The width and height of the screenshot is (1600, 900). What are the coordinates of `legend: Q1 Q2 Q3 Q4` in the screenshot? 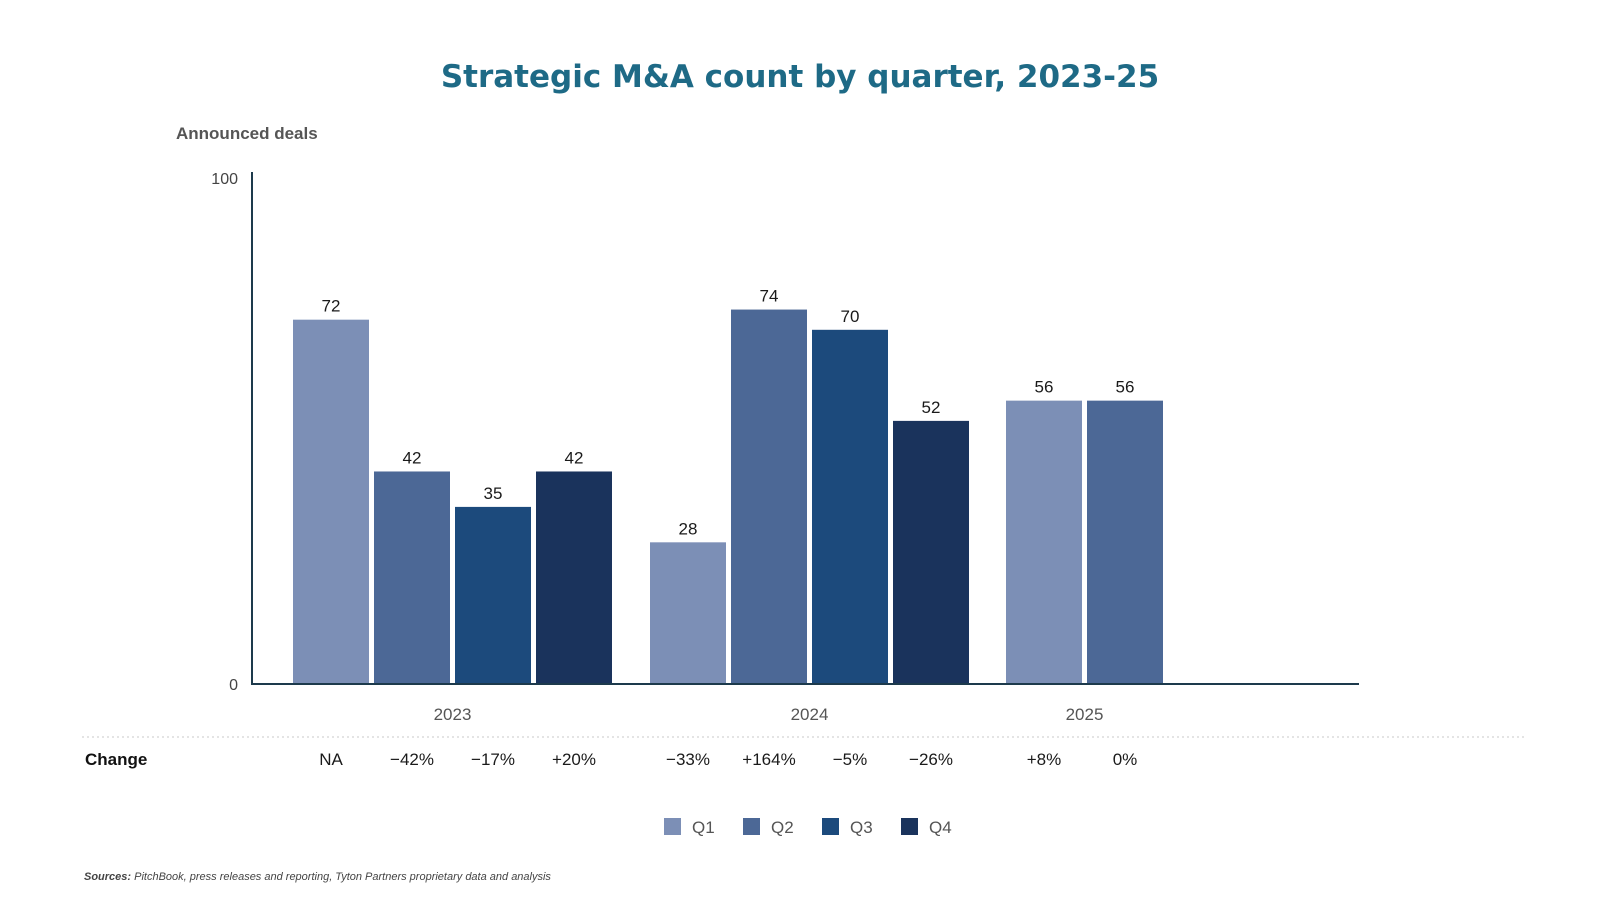 It's located at (808, 827).